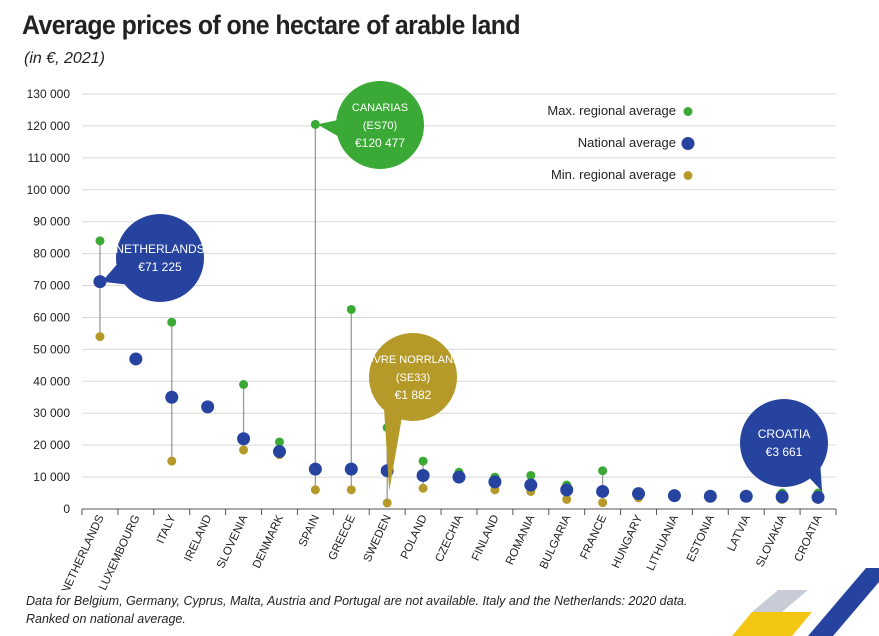 The image size is (879, 636). What do you see at coordinates (450, 538) in the screenshot?
I see `x-tick-label: CZECHIA` at bounding box center [450, 538].